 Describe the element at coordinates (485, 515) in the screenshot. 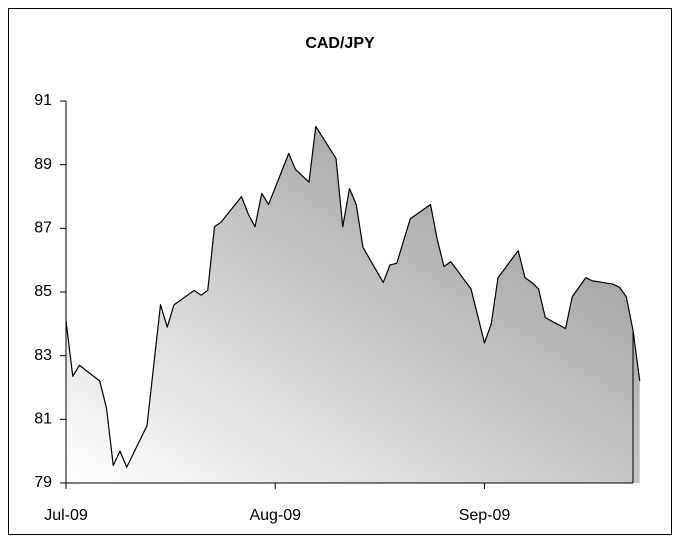

I see `x-tick-label: Sep-09` at that location.